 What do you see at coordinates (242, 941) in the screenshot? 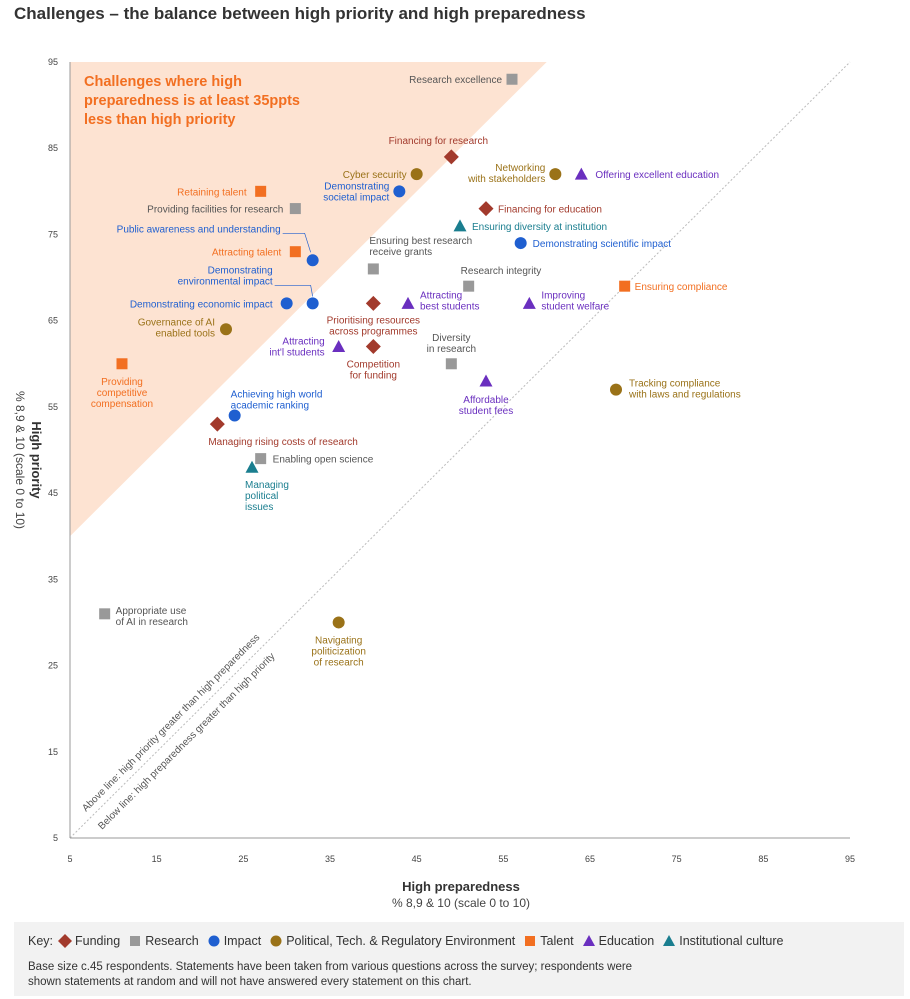
I see `legend-label: Impact` at bounding box center [242, 941].